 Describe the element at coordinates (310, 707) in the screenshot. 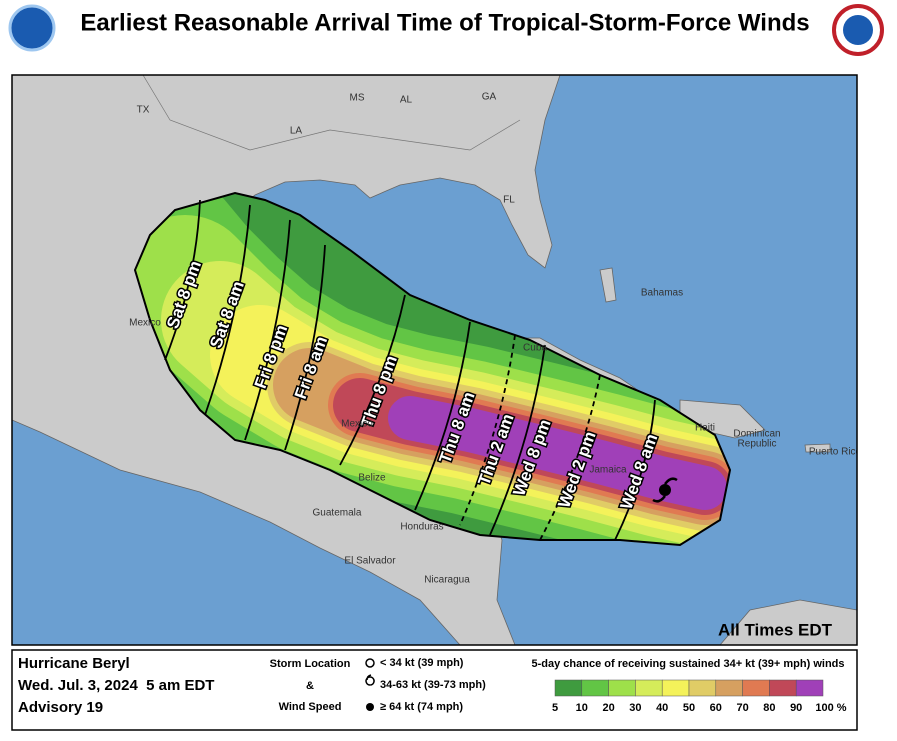

I see `wind-title: Wind Speed` at that location.